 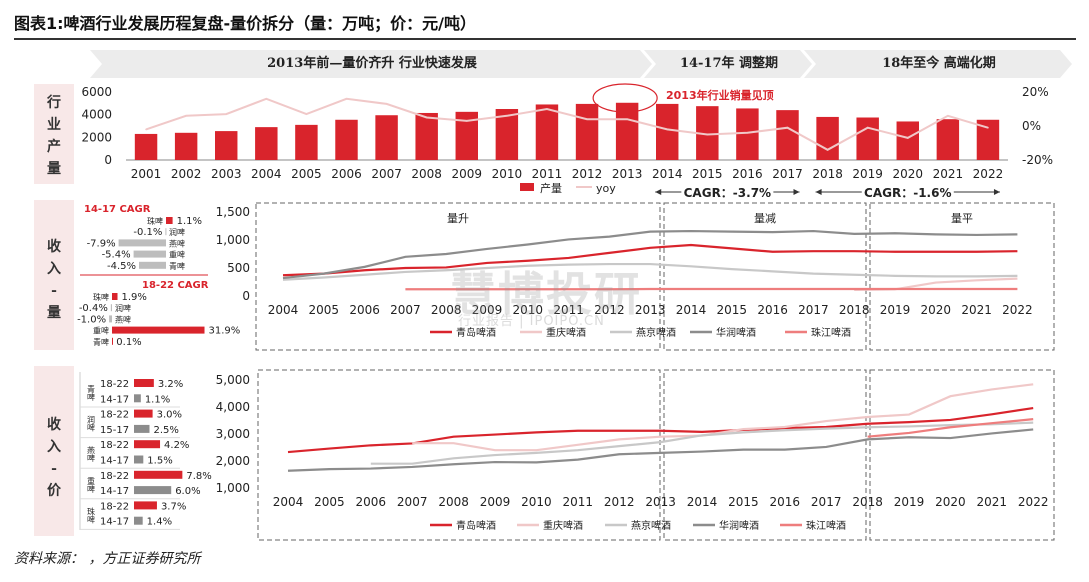 What do you see at coordinates (765, 218) in the screenshot?
I see `period-label-volume: 量减` at bounding box center [765, 218].